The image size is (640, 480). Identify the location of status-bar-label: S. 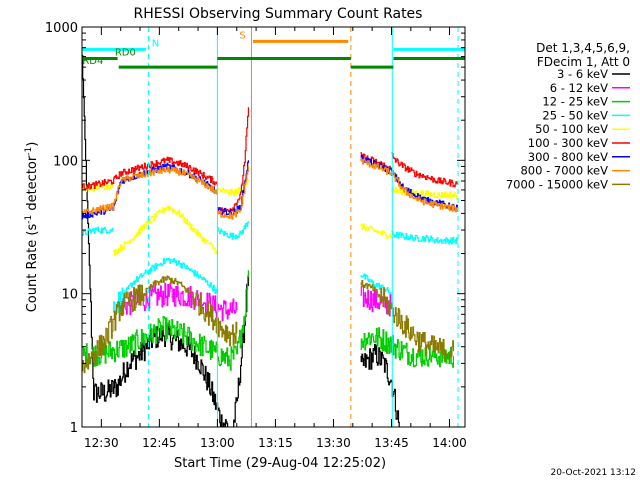
(242, 35).